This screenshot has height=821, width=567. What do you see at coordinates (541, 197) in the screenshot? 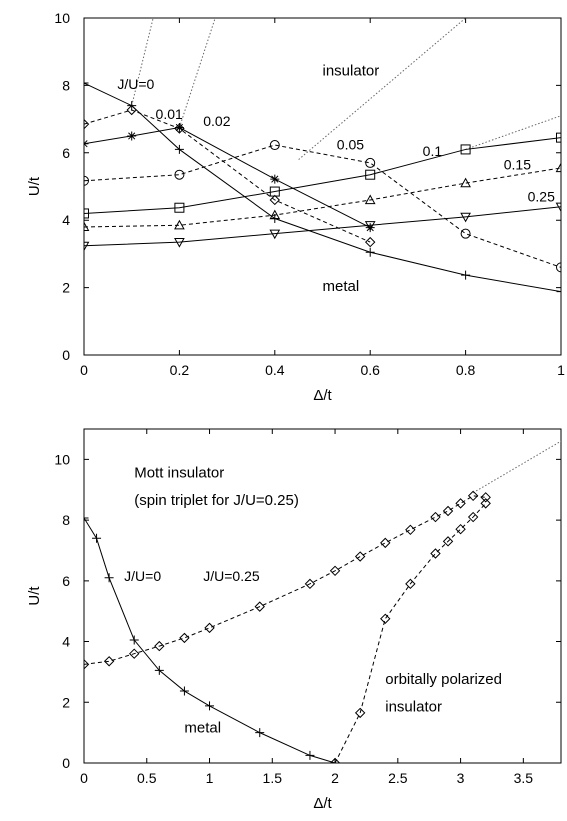
I see `series-label: 0.25` at bounding box center [541, 197].